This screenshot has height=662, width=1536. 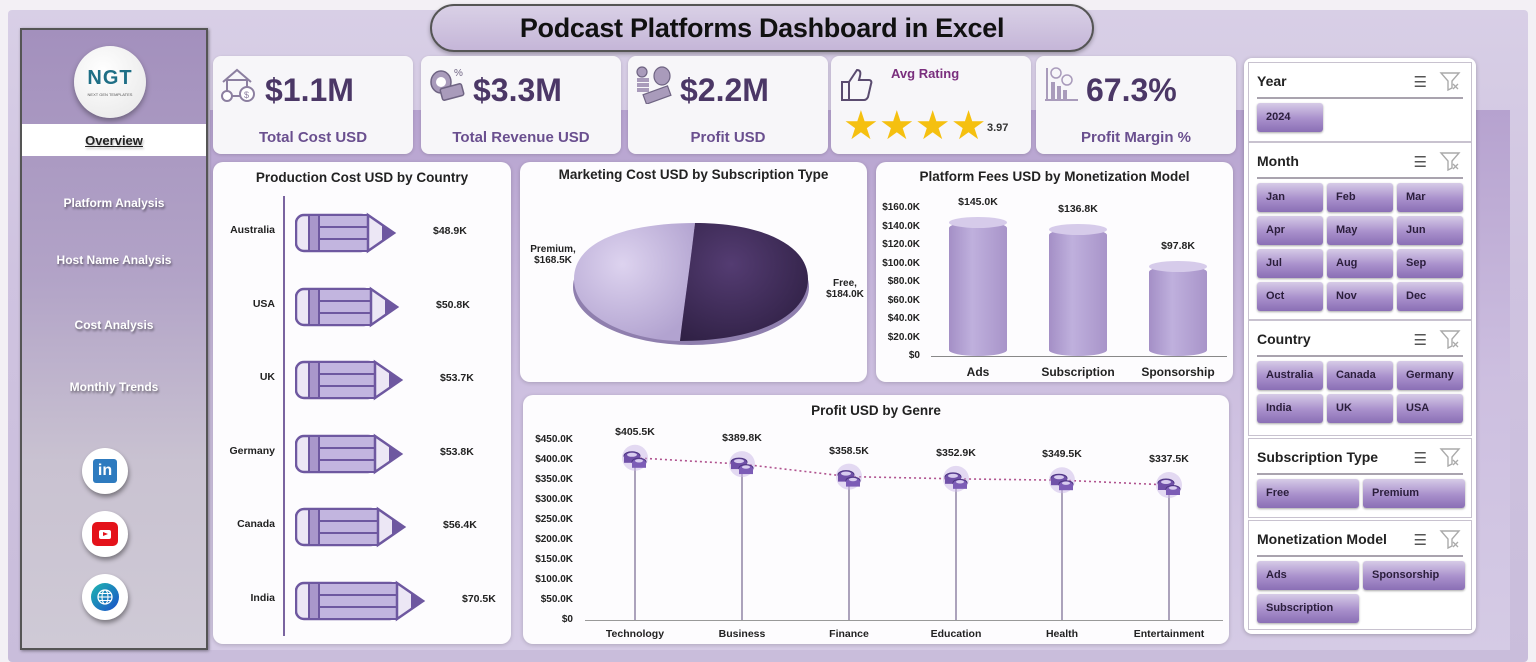 I want to click on sidebar-item-host-name-analysis: Host Name Analysis, so click(x=114, y=260).